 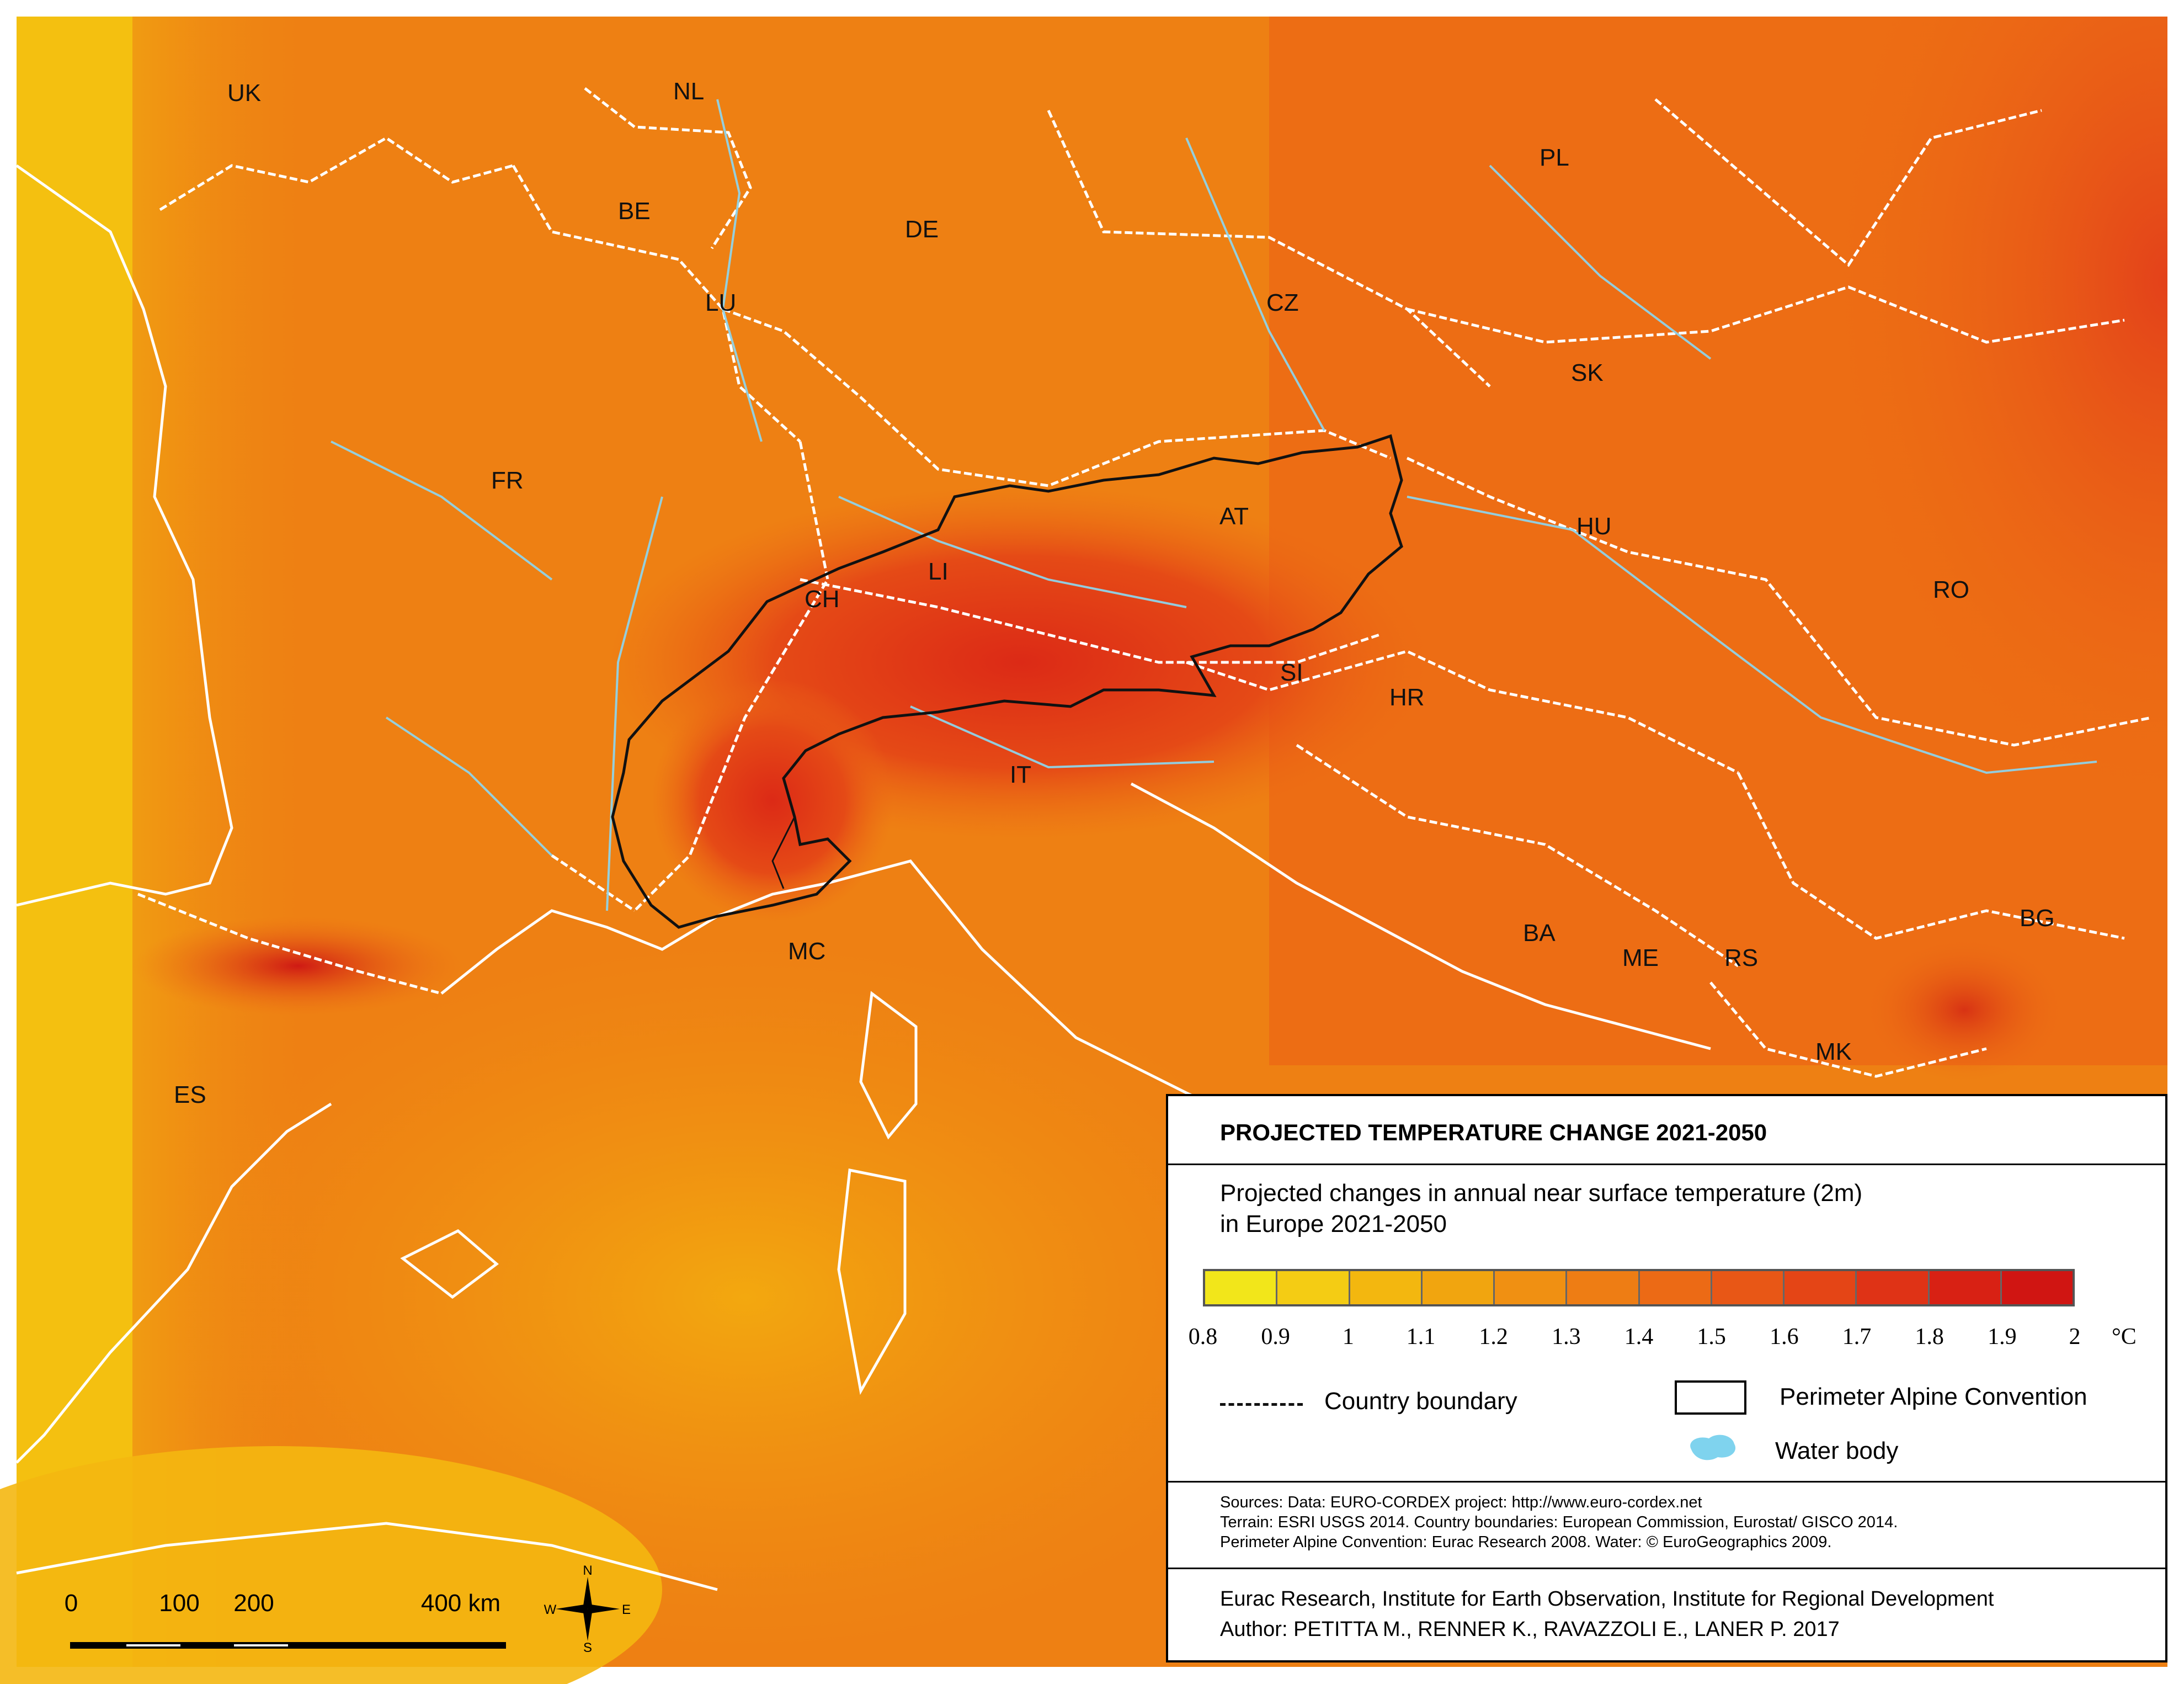 What do you see at coordinates (1951, 589) in the screenshot?
I see `label-ro: RO` at bounding box center [1951, 589].